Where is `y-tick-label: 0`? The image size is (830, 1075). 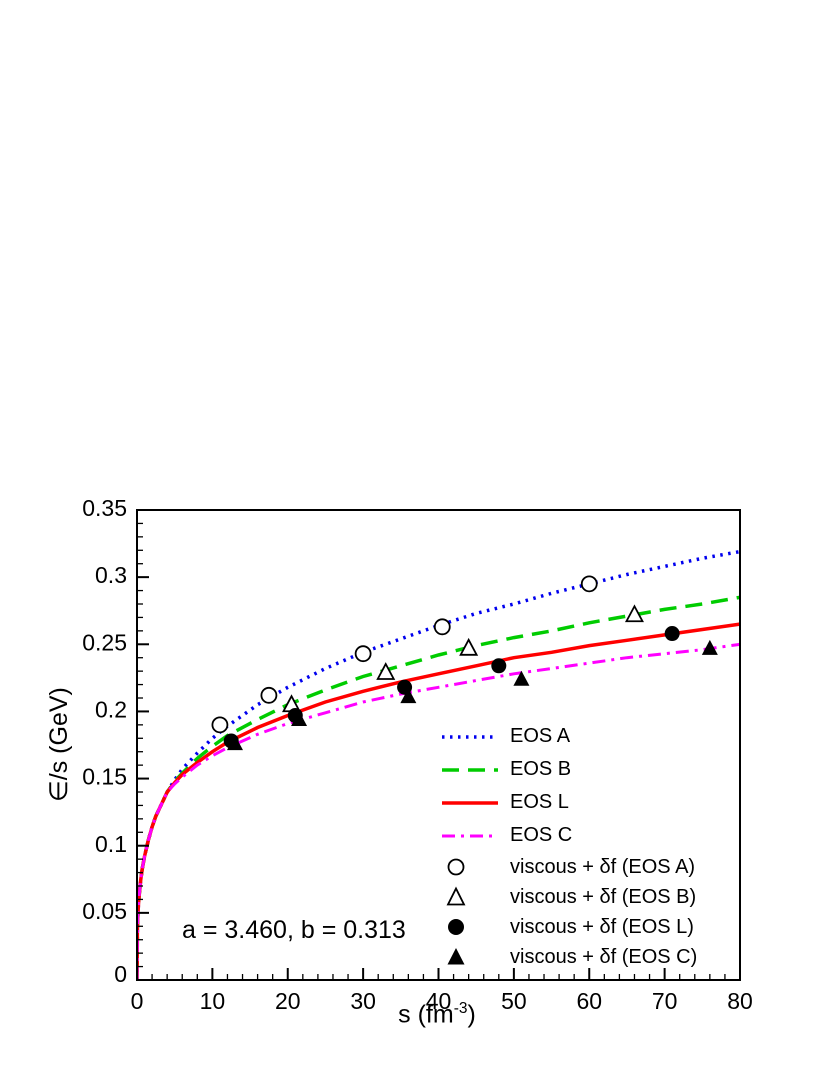 y-tick-label: 0 is located at coordinates (120, 974).